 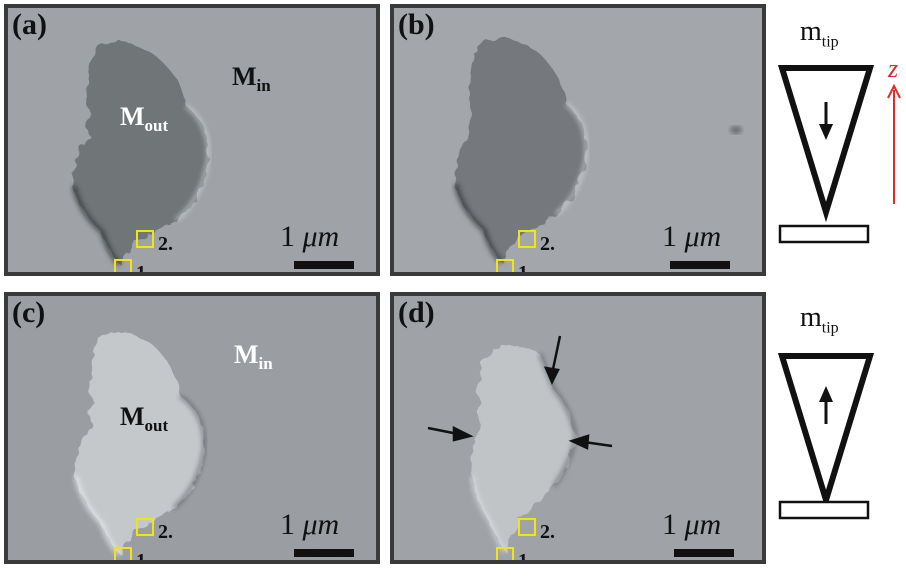 I want to click on marker-box-2-d, so click(x=527, y=527).